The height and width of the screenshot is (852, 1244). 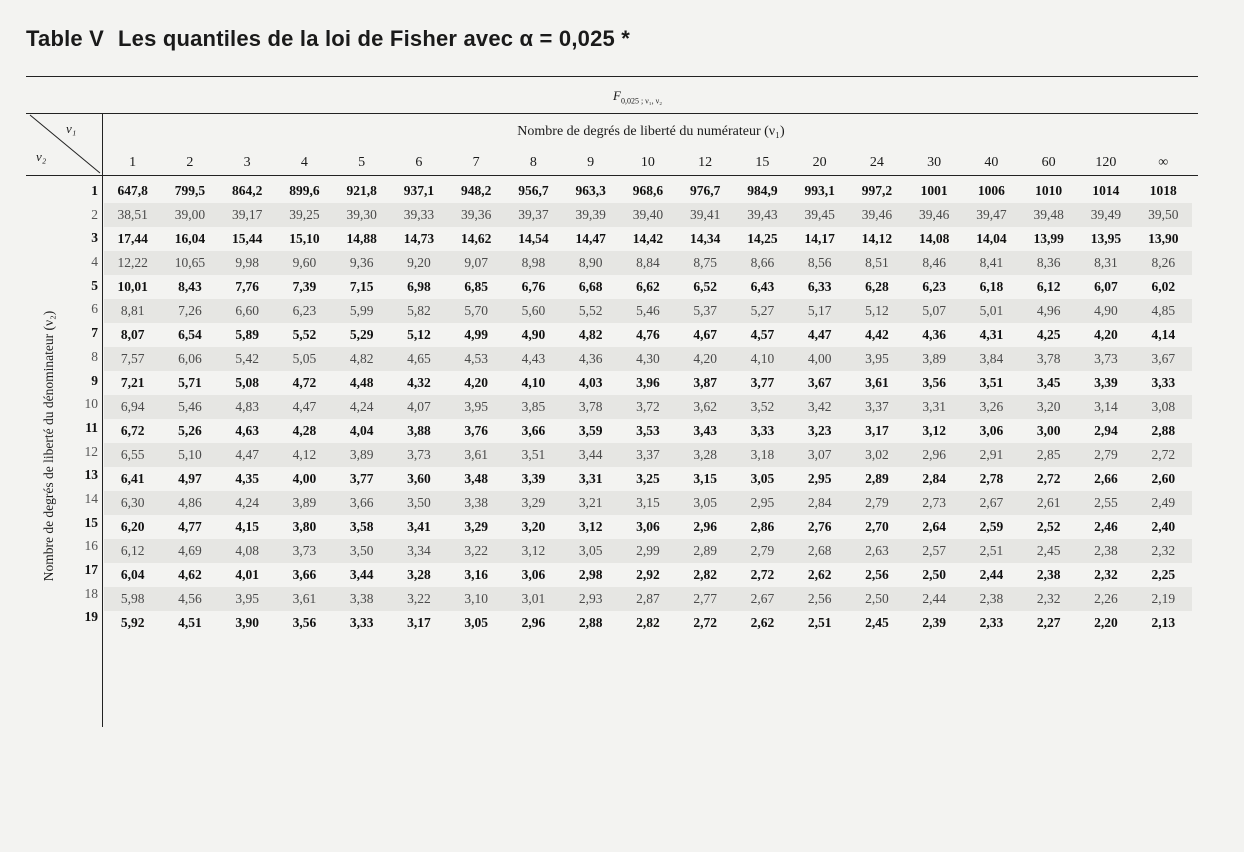 What do you see at coordinates (1049, 215) in the screenshot?
I see `table-cell: 39,48` at bounding box center [1049, 215].